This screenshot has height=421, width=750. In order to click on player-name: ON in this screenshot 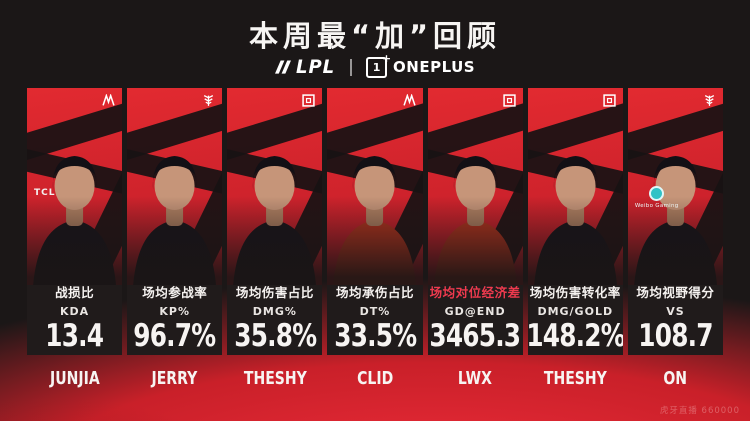, I will do `click(675, 378)`.